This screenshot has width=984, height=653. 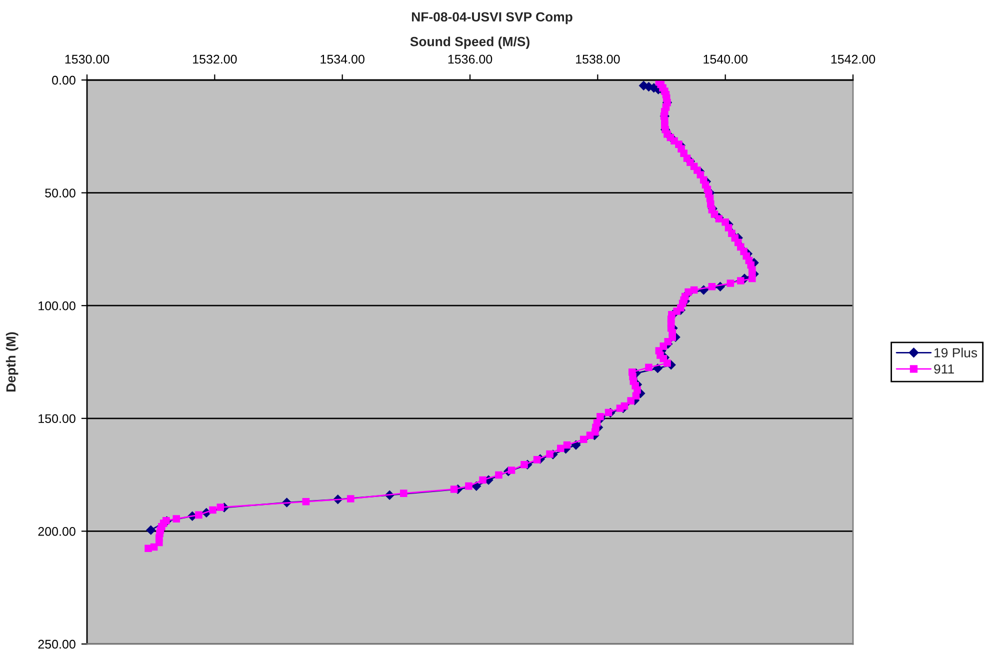 I want to click on x-tick-label: 1536.00, so click(x=470, y=59).